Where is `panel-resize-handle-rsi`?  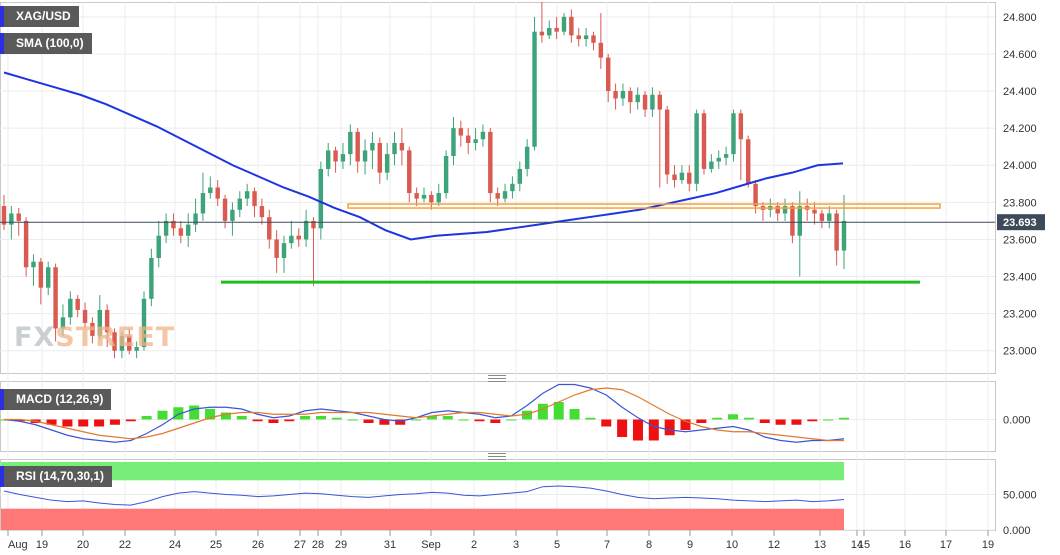 panel-resize-handle-rsi is located at coordinates (497, 456).